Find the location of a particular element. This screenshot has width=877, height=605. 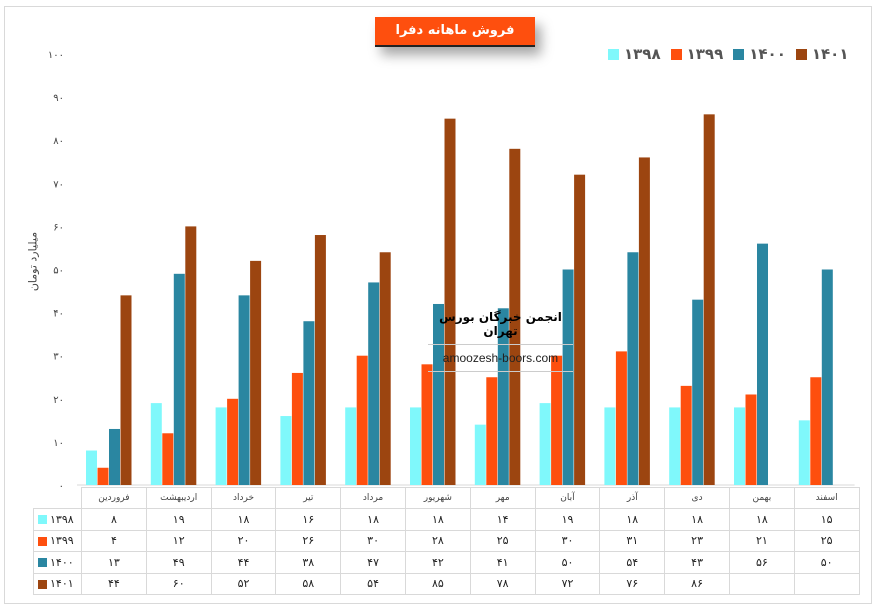

row-label: ۱۴۰۱ is located at coordinates (62, 584).